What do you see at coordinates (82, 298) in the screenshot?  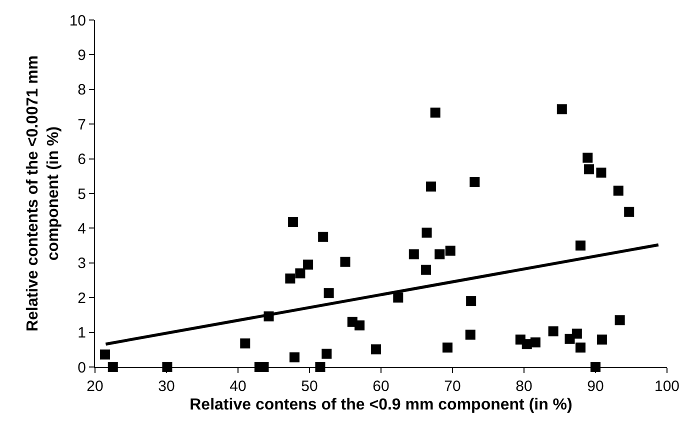 I see `y-tick-label: 2` at bounding box center [82, 298].